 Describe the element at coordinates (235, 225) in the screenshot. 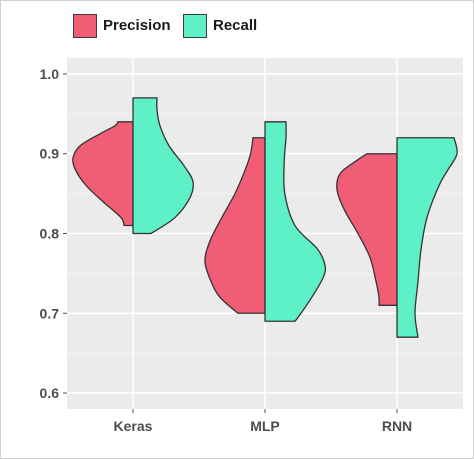

I see `violin-precision-mlp` at that location.